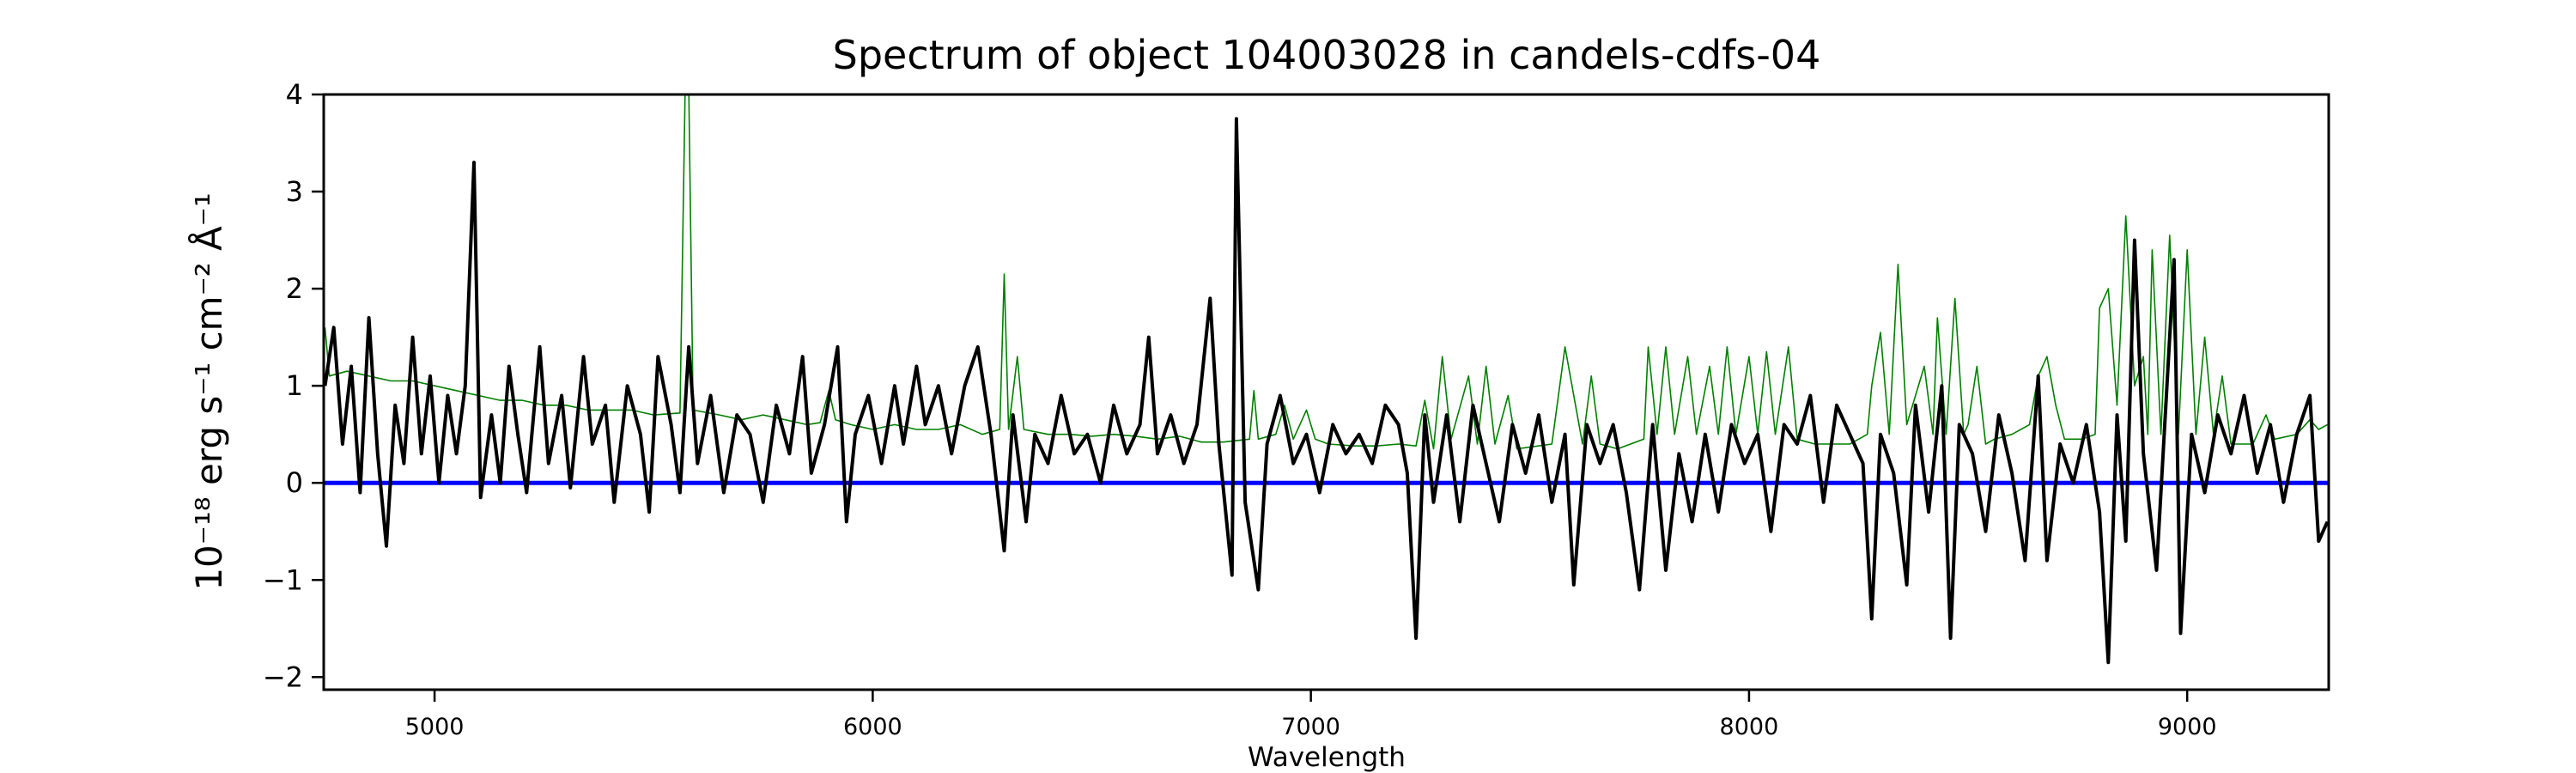 The image size is (2576, 773). What do you see at coordinates (294, 385) in the screenshot?
I see `y-tick-label: 1` at bounding box center [294, 385].